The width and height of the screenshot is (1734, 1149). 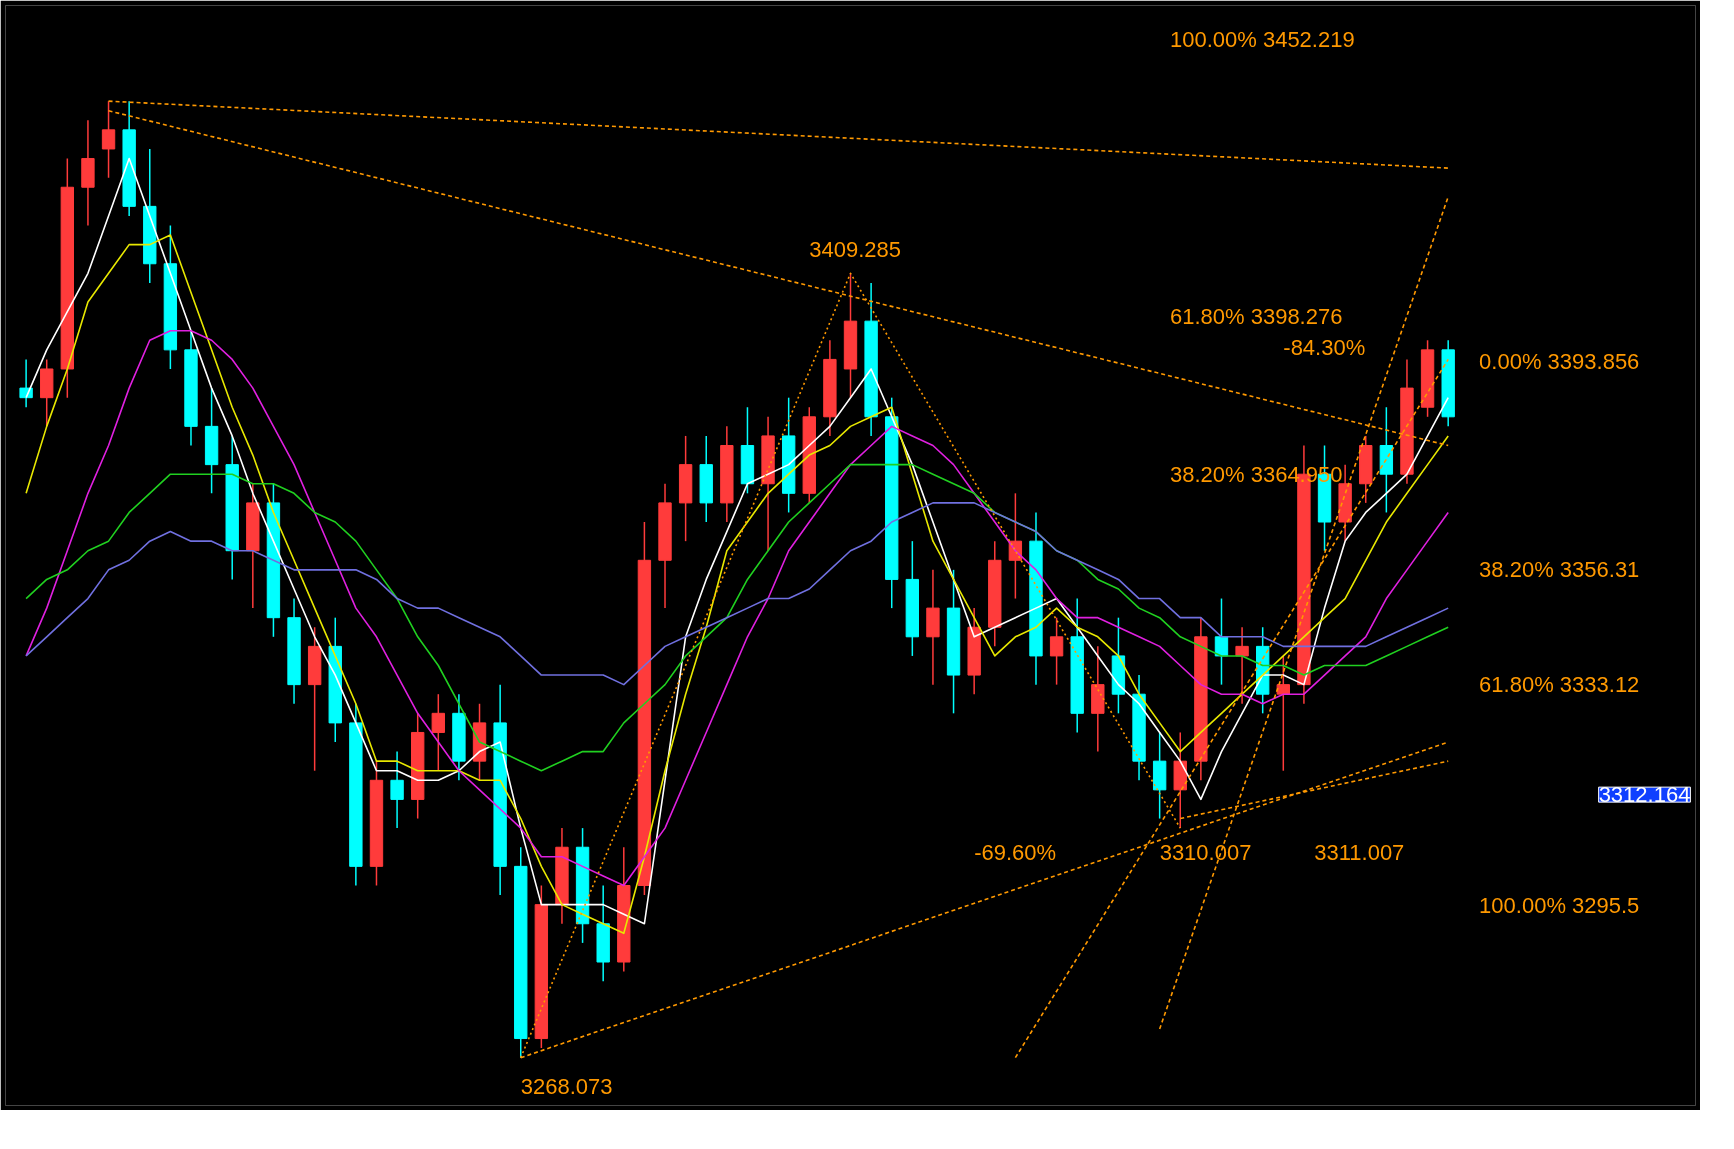 I want to click on text: 3268.073, so click(x=566, y=1086).